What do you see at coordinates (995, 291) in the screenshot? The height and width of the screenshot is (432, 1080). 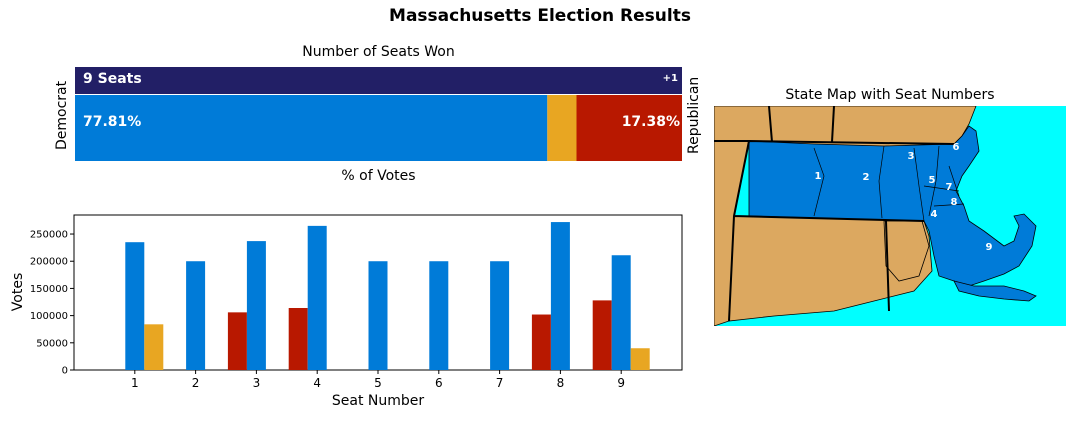 I see `cape-cod` at bounding box center [995, 291].